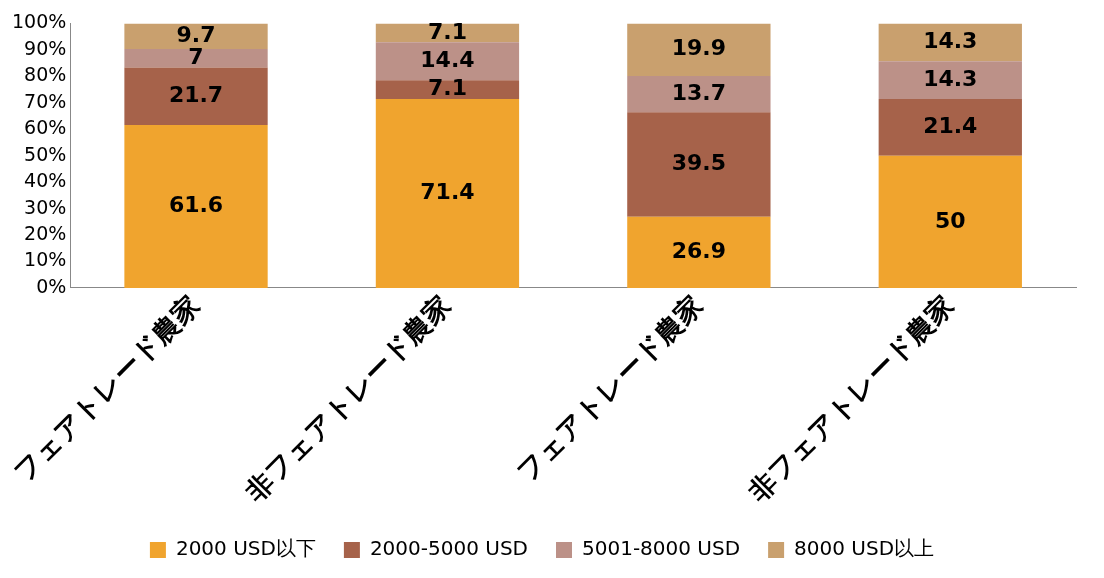 The height and width of the screenshot is (578, 1104). What do you see at coordinates (45, 232) in the screenshot?
I see `y-tick-label: 20%` at bounding box center [45, 232].